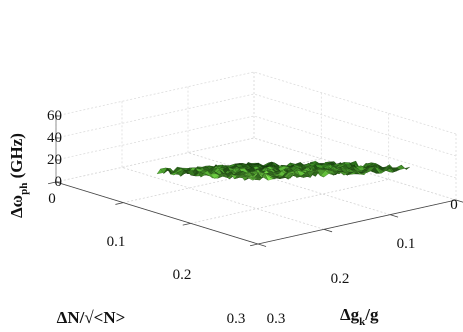 Image resolution: width=463 pixels, height=332 pixels. What do you see at coordinates (283, 170) in the screenshot?
I see `surface` at bounding box center [283, 170].